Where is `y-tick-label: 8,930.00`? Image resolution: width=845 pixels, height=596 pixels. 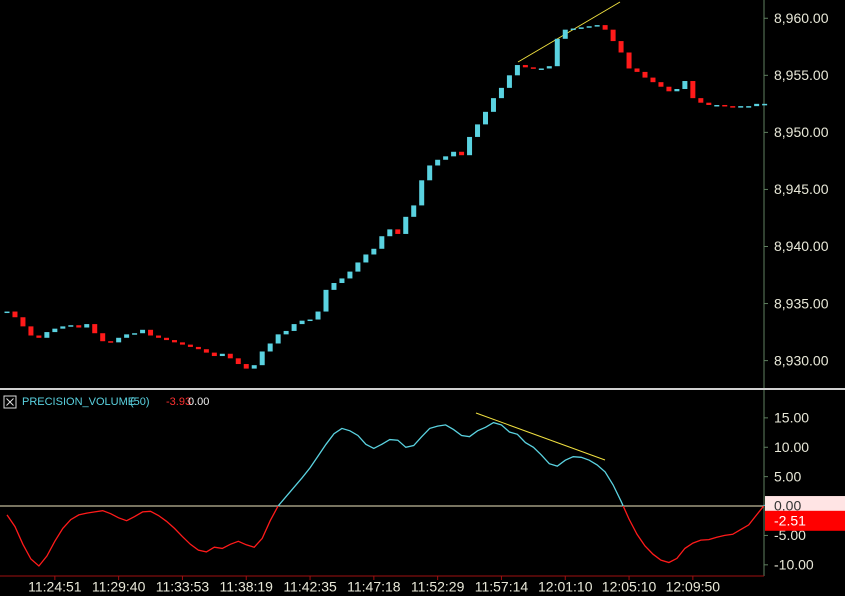 y-tick-label: 8,930.00 is located at coordinates (801, 360).